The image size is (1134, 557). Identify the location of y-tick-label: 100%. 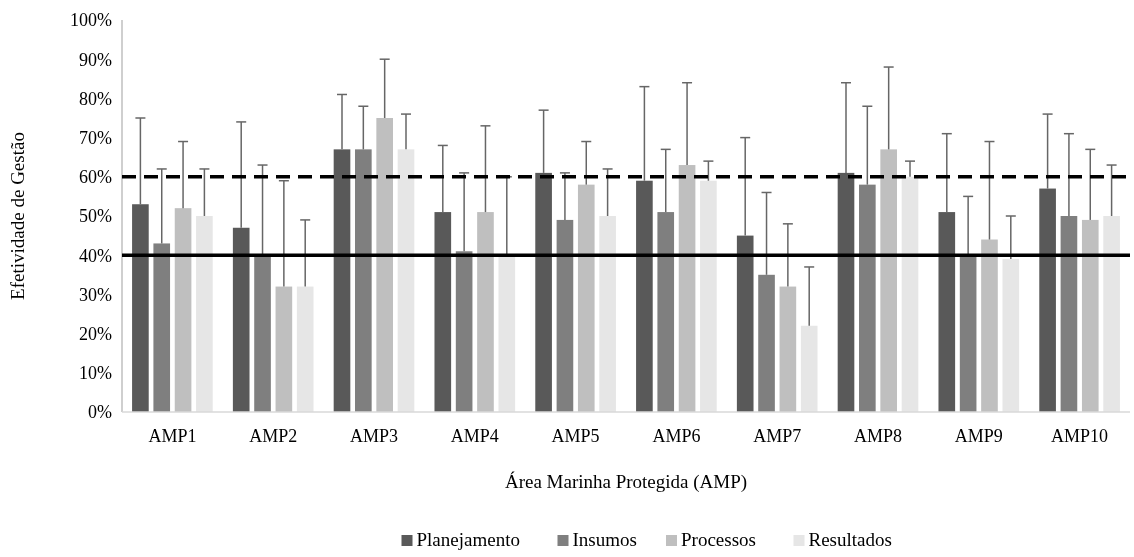
(91, 20).